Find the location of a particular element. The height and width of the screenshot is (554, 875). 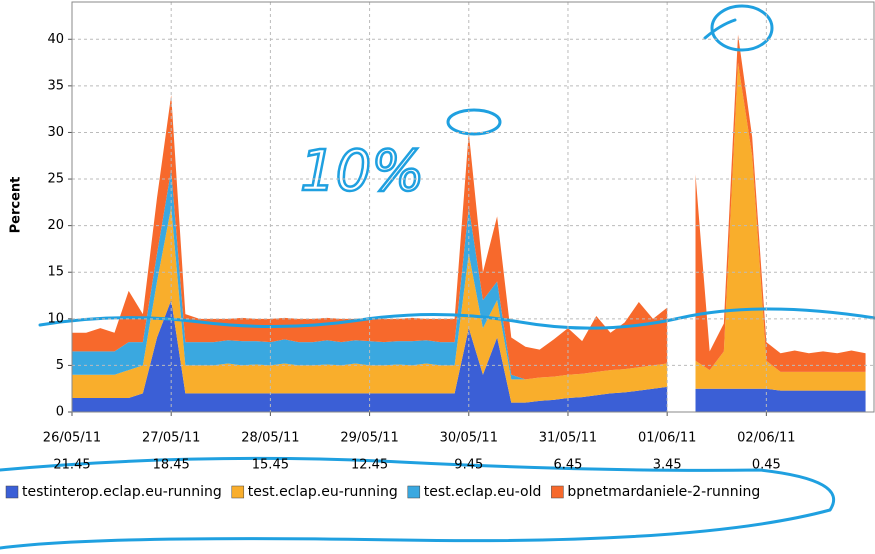

x-tick-label: 28/05/11 is located at coordinates (270, 438).